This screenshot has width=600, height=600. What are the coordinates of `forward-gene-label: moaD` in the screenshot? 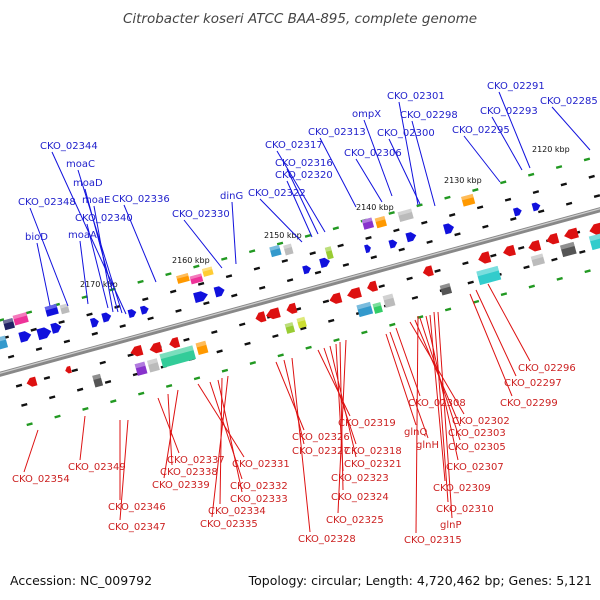 It's located at (88, 183).